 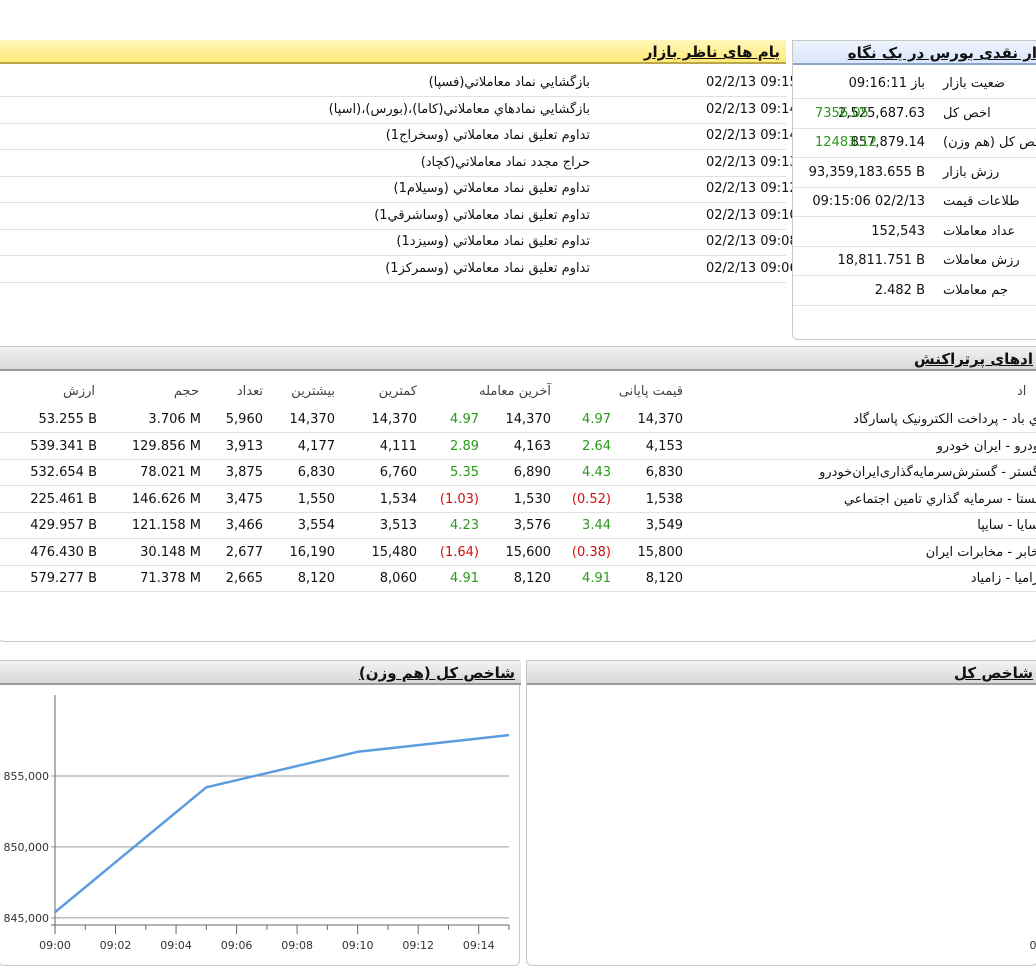 I want to click on top-symbol-name: گستر - گسترش‌سرمایه‌گذاری‌ایران‌خودرو, so click(x=927, y=472).